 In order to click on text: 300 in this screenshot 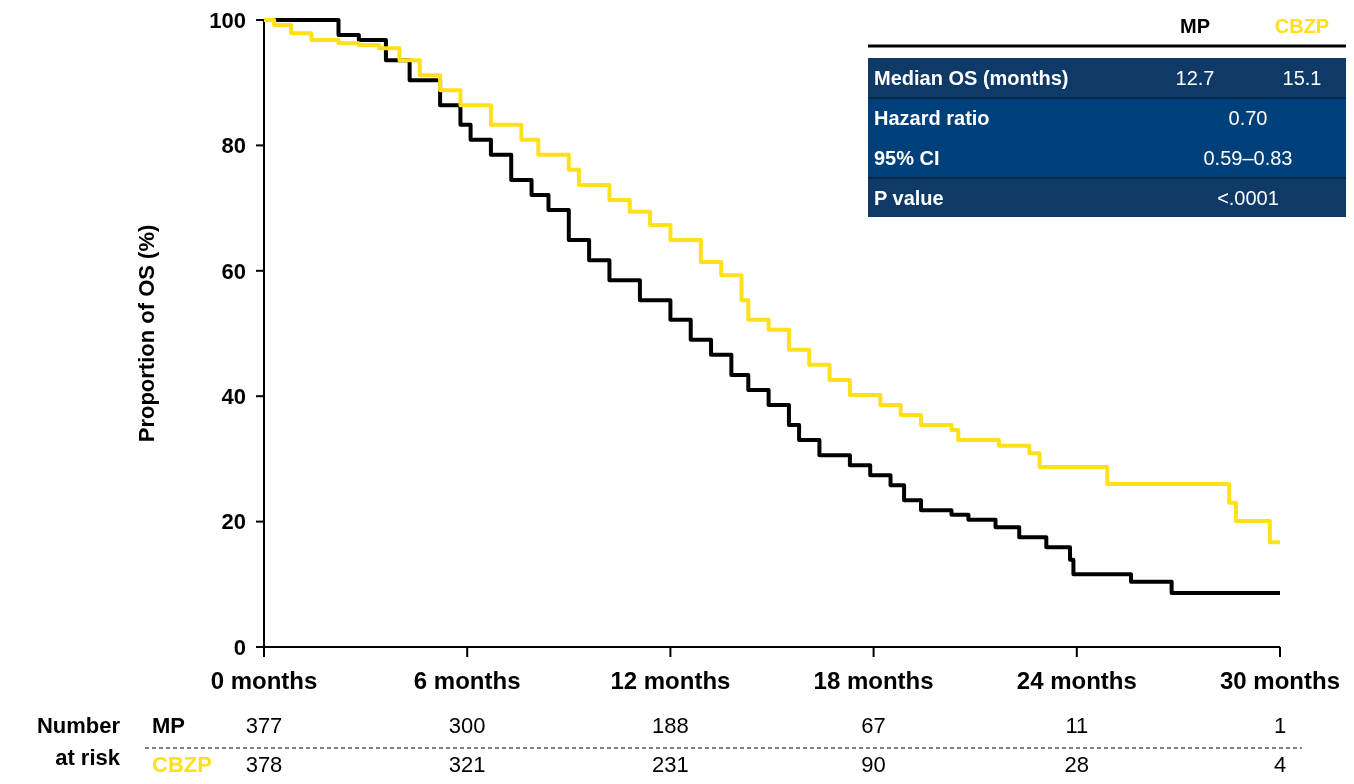, I will do `click(467, 725)`.